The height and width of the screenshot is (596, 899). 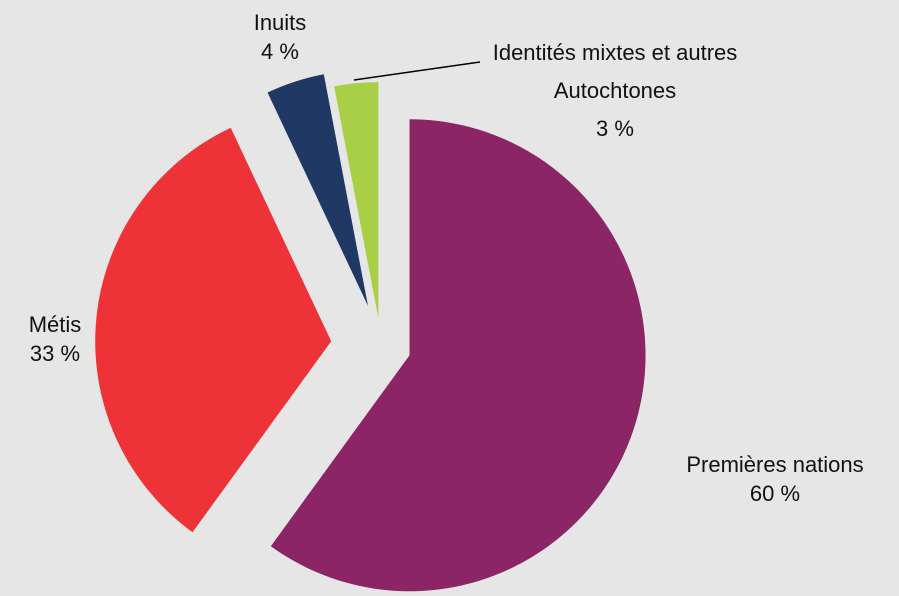 What do you see at coordinates (55, 339) in the screenshot?
I see `label: Métis 33 %` at bounding box center [55, 339].